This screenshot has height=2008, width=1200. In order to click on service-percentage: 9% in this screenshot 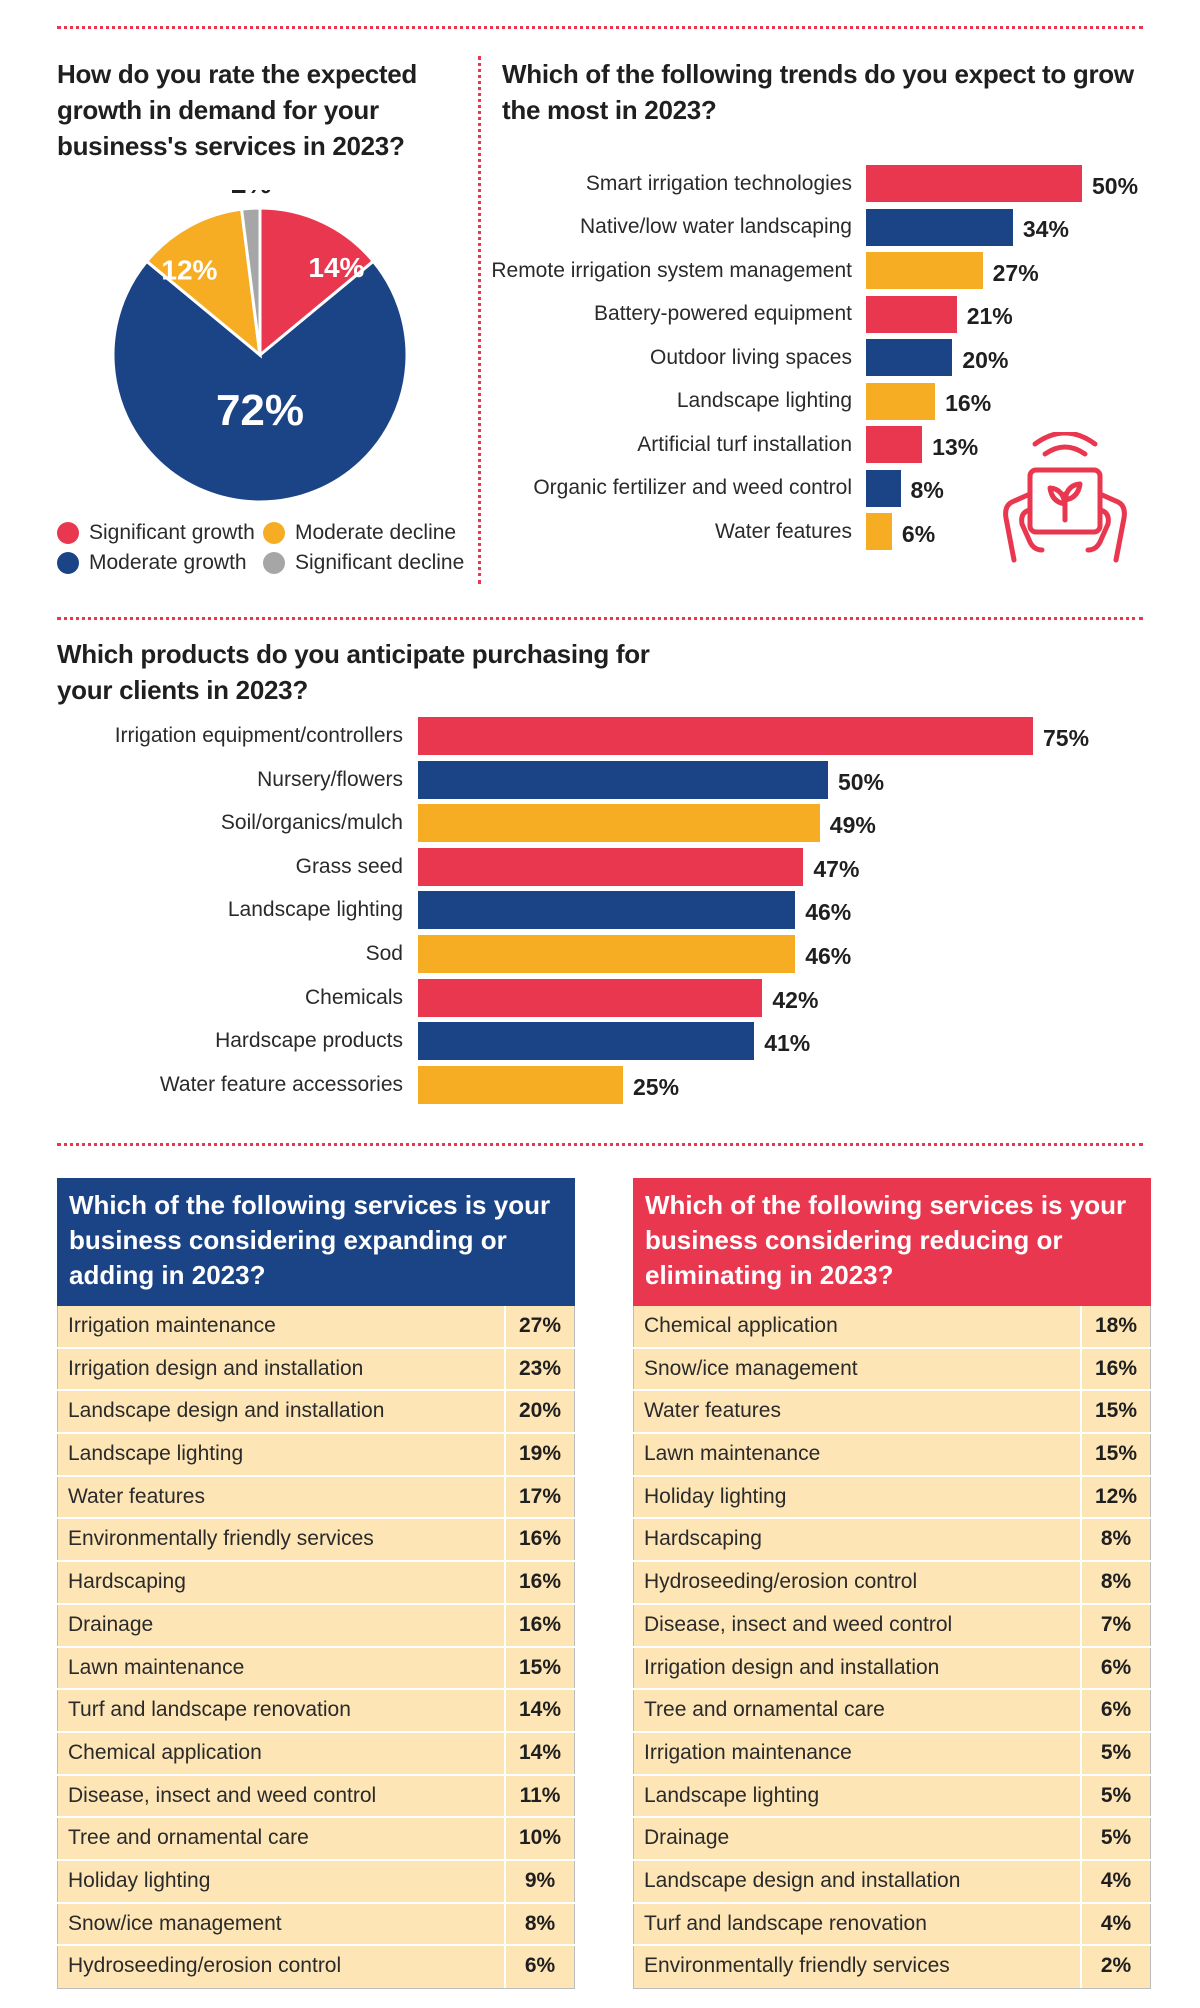, I will do `click(540, 1881)`.